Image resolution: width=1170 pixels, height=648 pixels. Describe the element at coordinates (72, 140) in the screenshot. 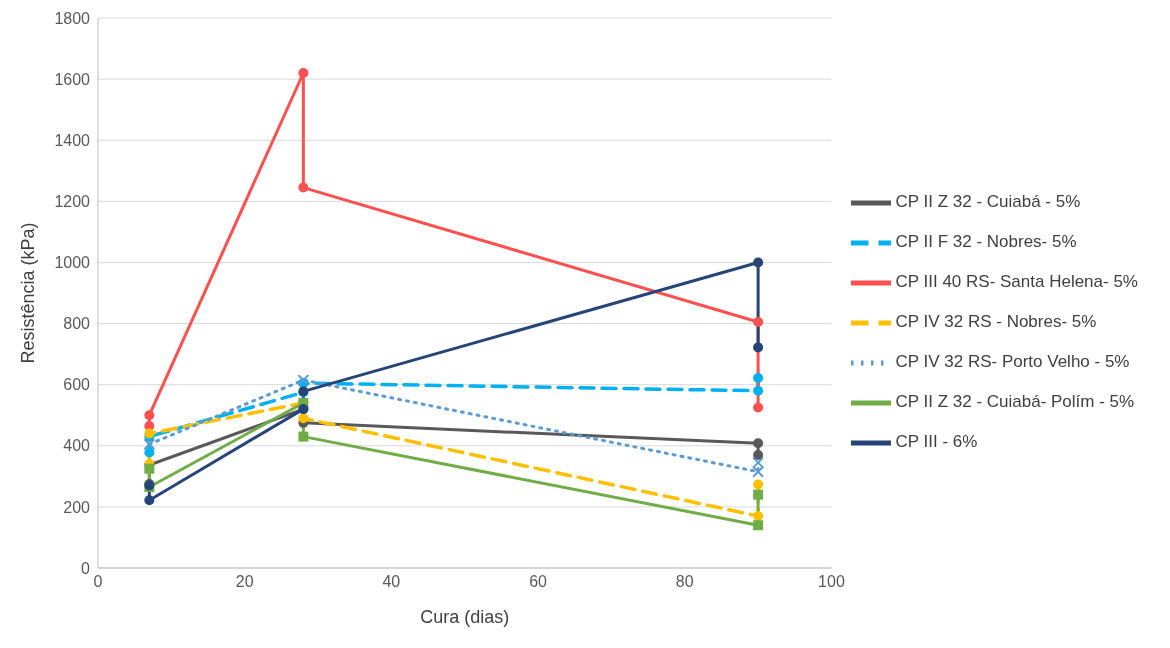

I see `y-tick-label: 1400` at that location.